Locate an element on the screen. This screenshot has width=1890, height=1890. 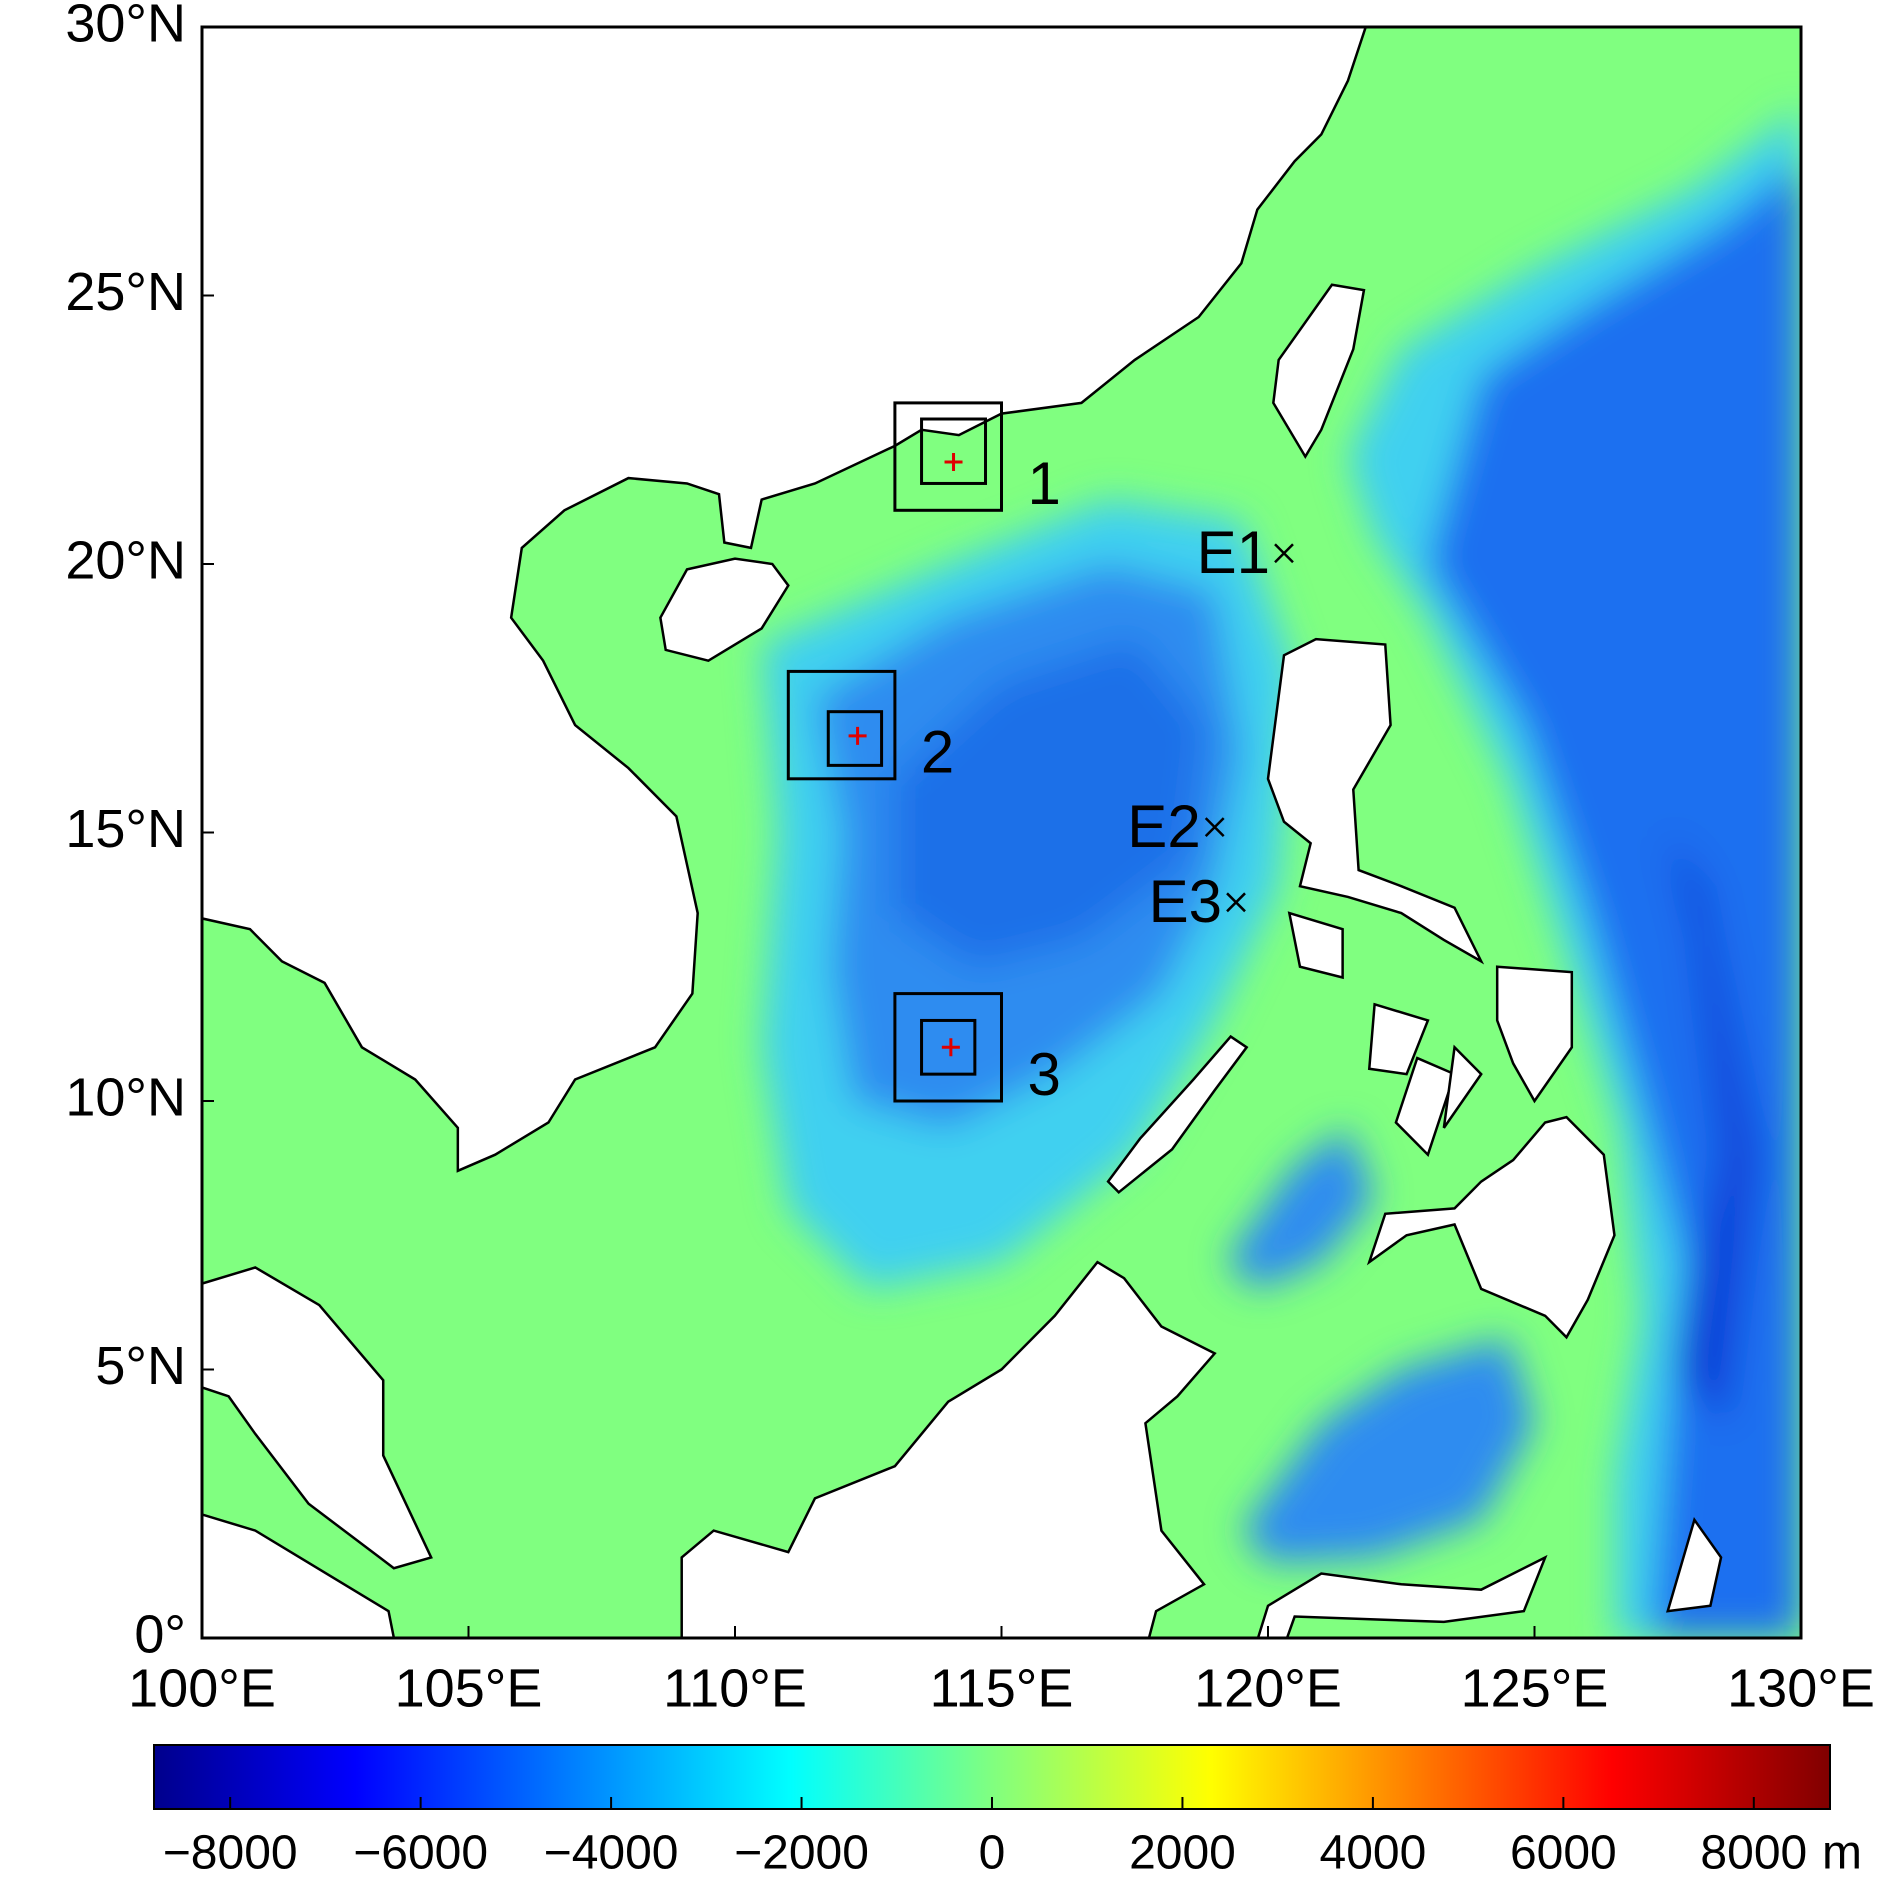
land-sulawesi is located at coordinates (1393, 1597).